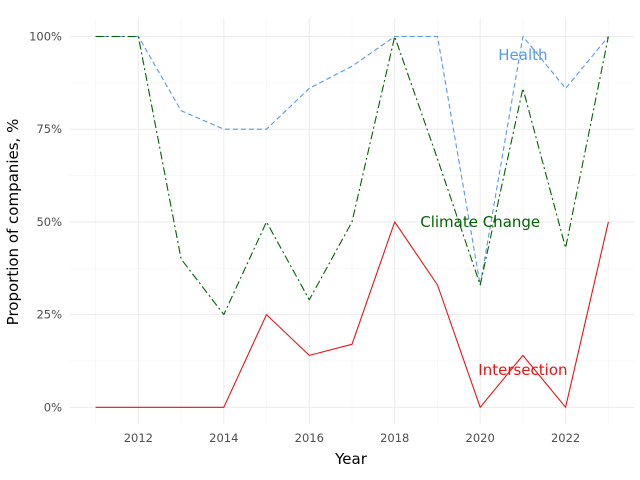 This screenshot has height=480, width=640. I want to click on x-tick-label: 2018, so click(394, 438).